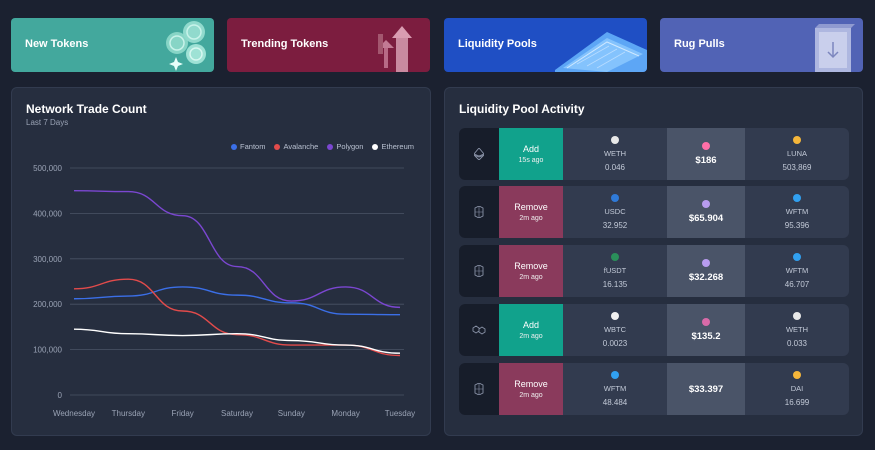  I want to click on token-amount: 16.135, so click(615, 284).